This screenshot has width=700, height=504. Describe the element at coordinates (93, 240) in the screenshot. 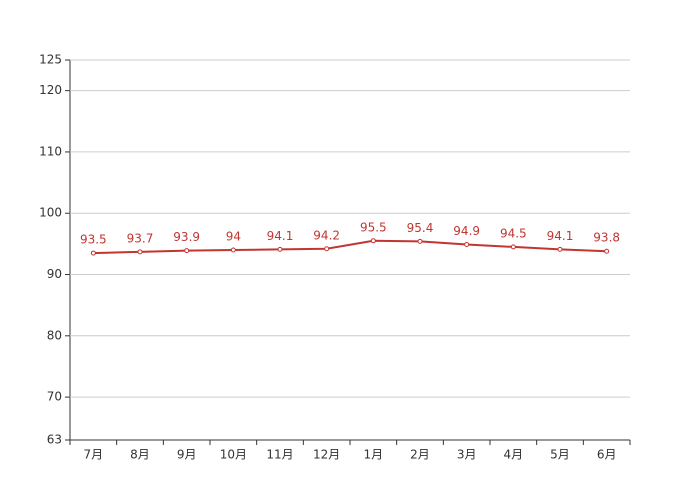

I see `data-label: 93.5` at that location.